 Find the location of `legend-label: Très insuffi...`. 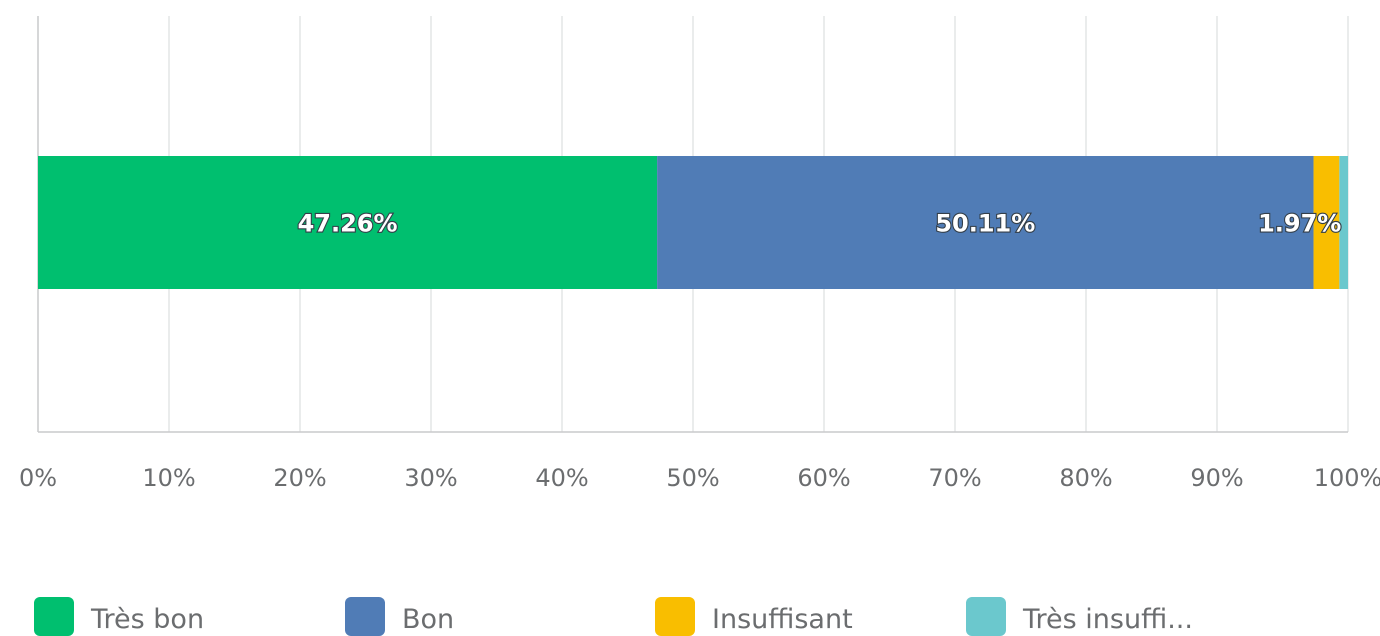

legend-label: Très insuffi... is located at coordinates (1107, 619).